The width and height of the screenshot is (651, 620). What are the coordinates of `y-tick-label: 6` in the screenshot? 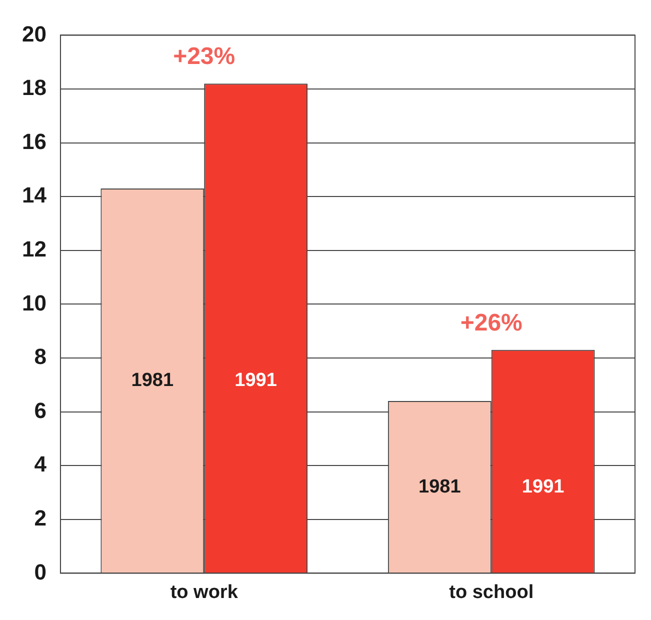 It's located at (40, 410).